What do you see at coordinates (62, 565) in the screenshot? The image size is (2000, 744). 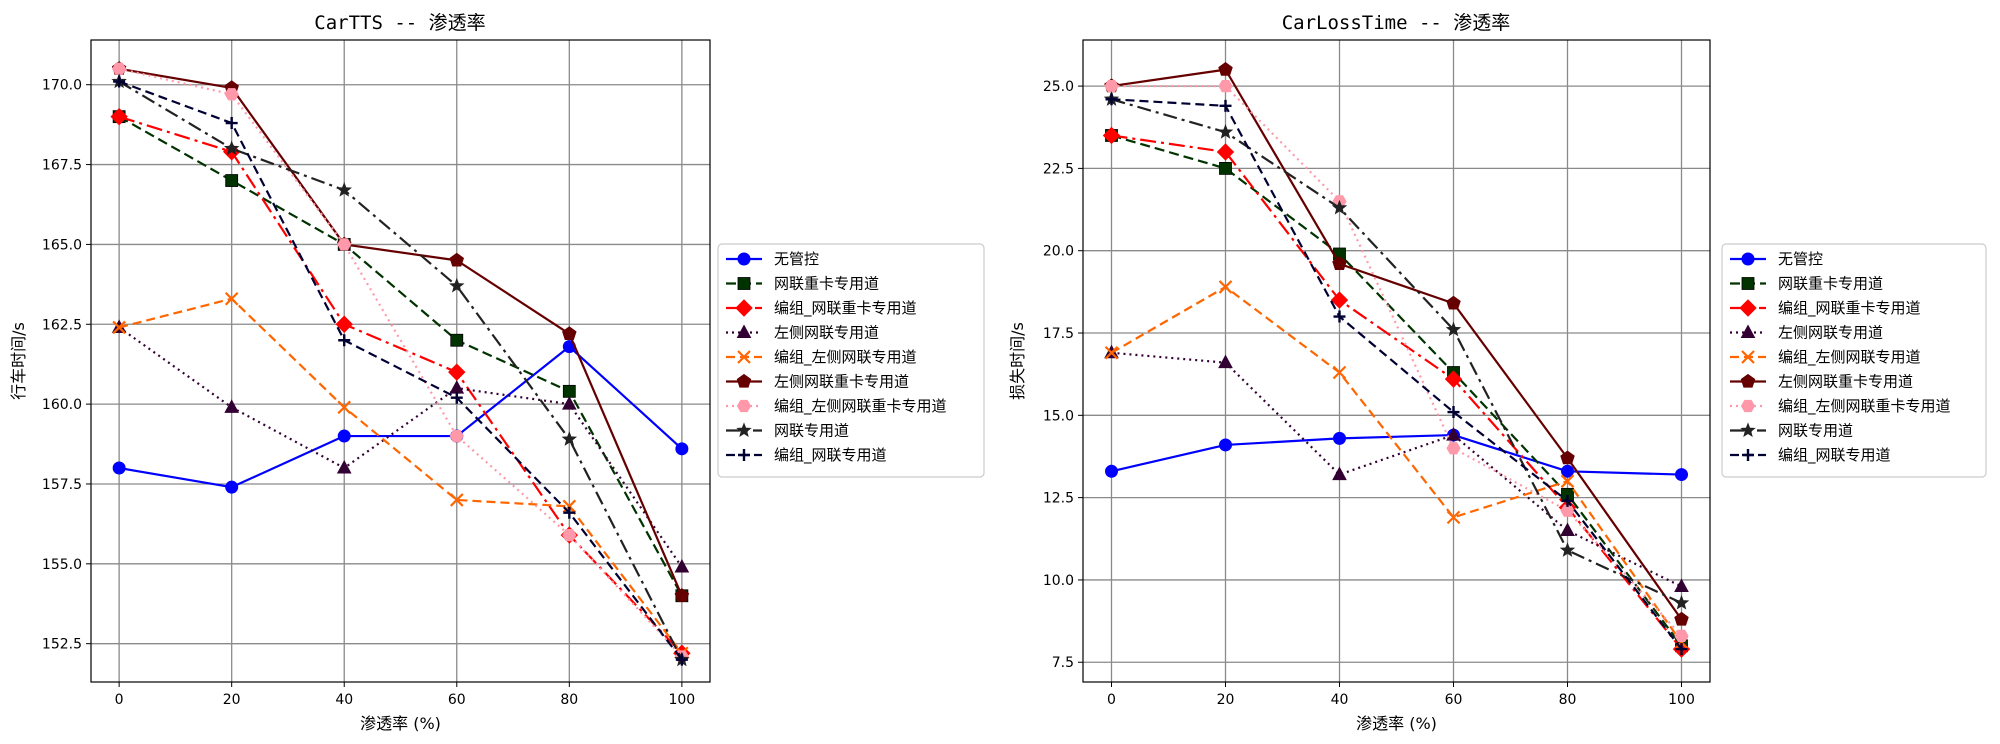 I see `y-tick-label: 155.0` at bounding box center [62, 565].